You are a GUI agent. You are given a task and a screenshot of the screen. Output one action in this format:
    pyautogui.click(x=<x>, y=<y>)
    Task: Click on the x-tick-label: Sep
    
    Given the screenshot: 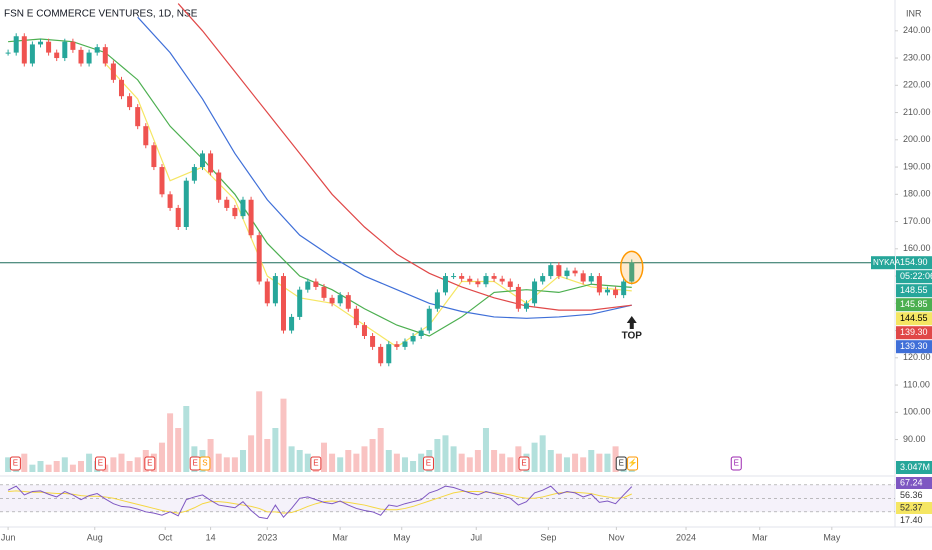 What is the action you would take?
    pyautogui.click(x=548, y=537)
    